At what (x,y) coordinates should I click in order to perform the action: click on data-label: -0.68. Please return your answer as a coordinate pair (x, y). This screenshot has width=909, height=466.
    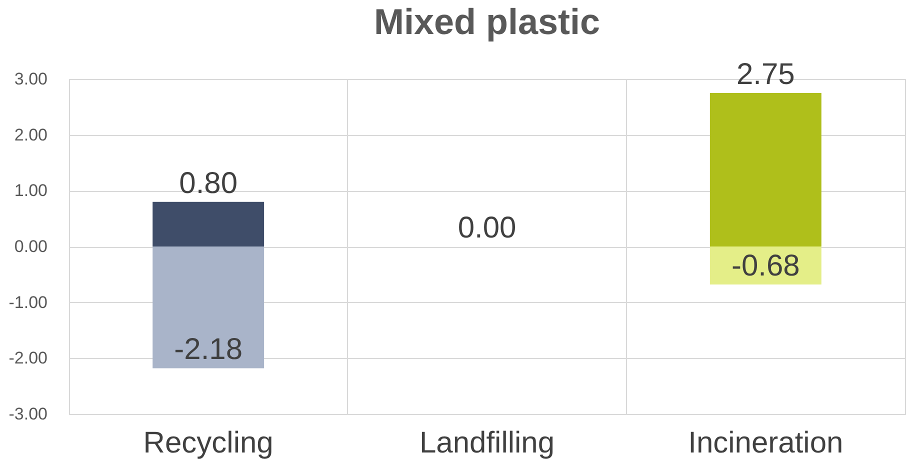
    Looking at the image, I should click on (765, 265).